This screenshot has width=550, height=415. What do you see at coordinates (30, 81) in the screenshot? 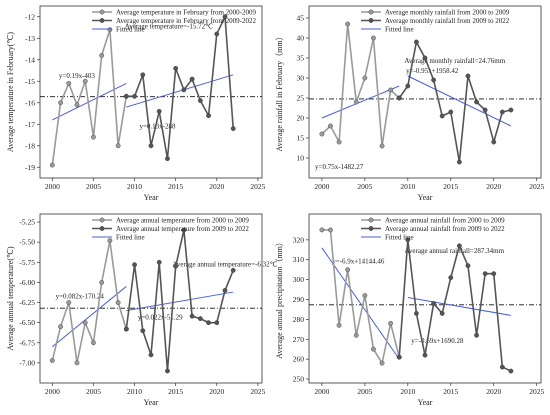
I see `y-tick-label: -15` at bounding box center [30, 81].